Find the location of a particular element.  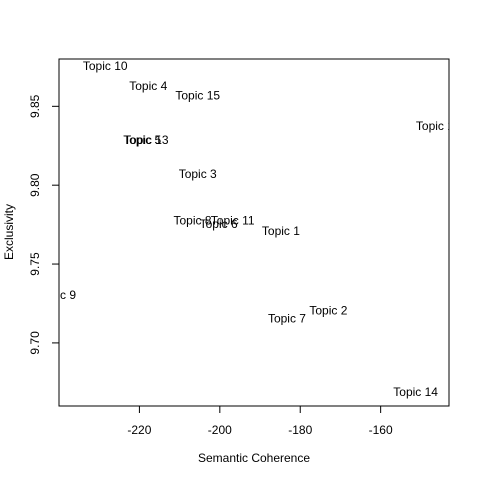

x-tick-label: -180 is located at coordinates (300, 430).